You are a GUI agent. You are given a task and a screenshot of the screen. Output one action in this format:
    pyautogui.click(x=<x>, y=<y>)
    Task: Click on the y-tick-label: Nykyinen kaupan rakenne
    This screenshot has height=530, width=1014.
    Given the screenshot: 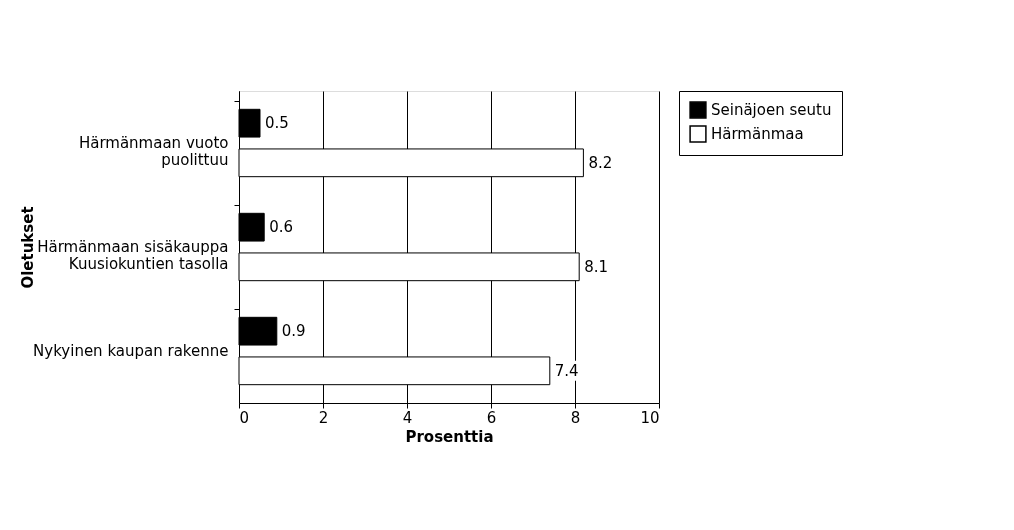 What is the action you would take?
    pyautogui.click(x=131, y=351)
    